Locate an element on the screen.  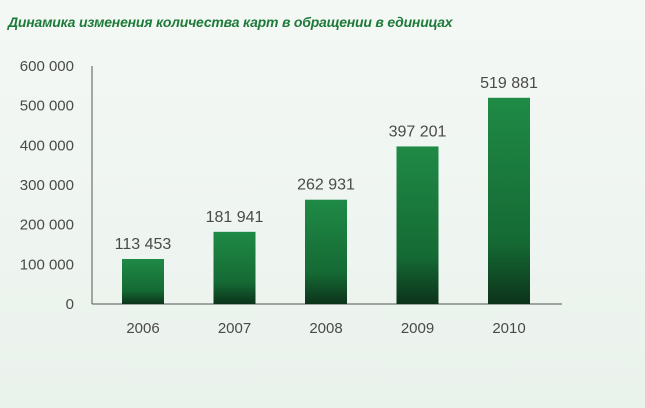
x-tick-label: 2008 is located at coordinates (325, 328).